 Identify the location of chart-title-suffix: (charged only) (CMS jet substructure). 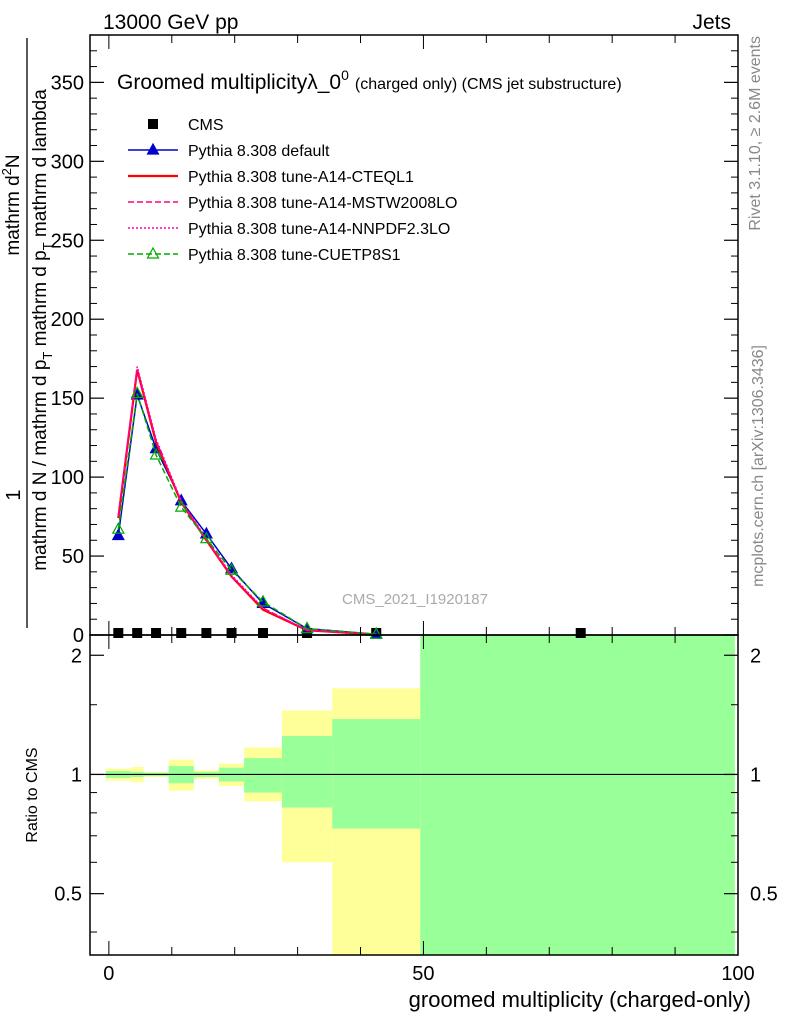
(488, 84).